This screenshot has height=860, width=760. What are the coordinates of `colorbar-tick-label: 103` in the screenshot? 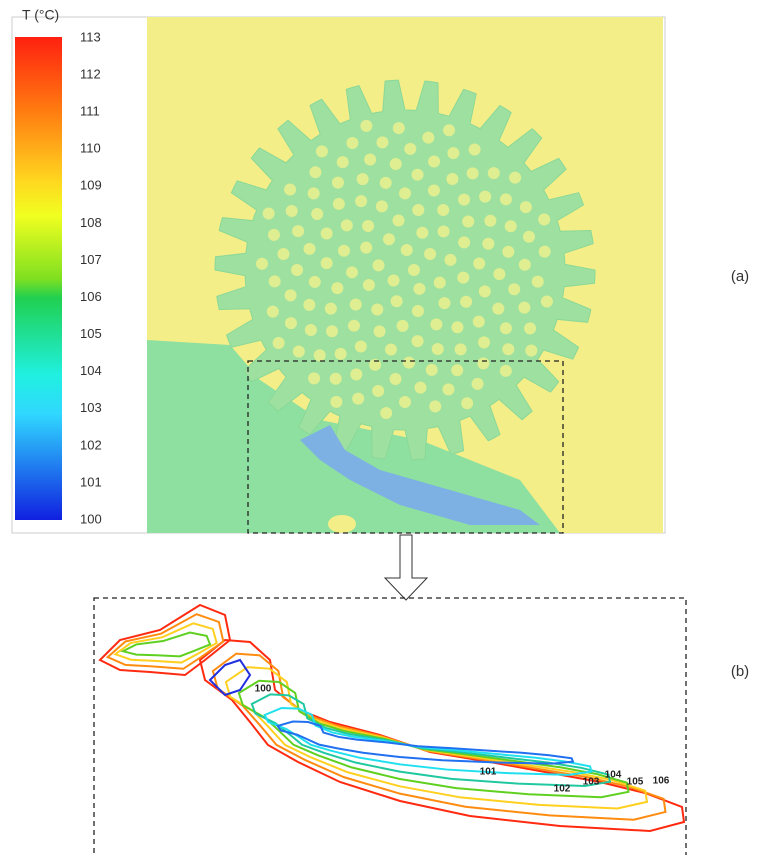 It's located at (91, 407).